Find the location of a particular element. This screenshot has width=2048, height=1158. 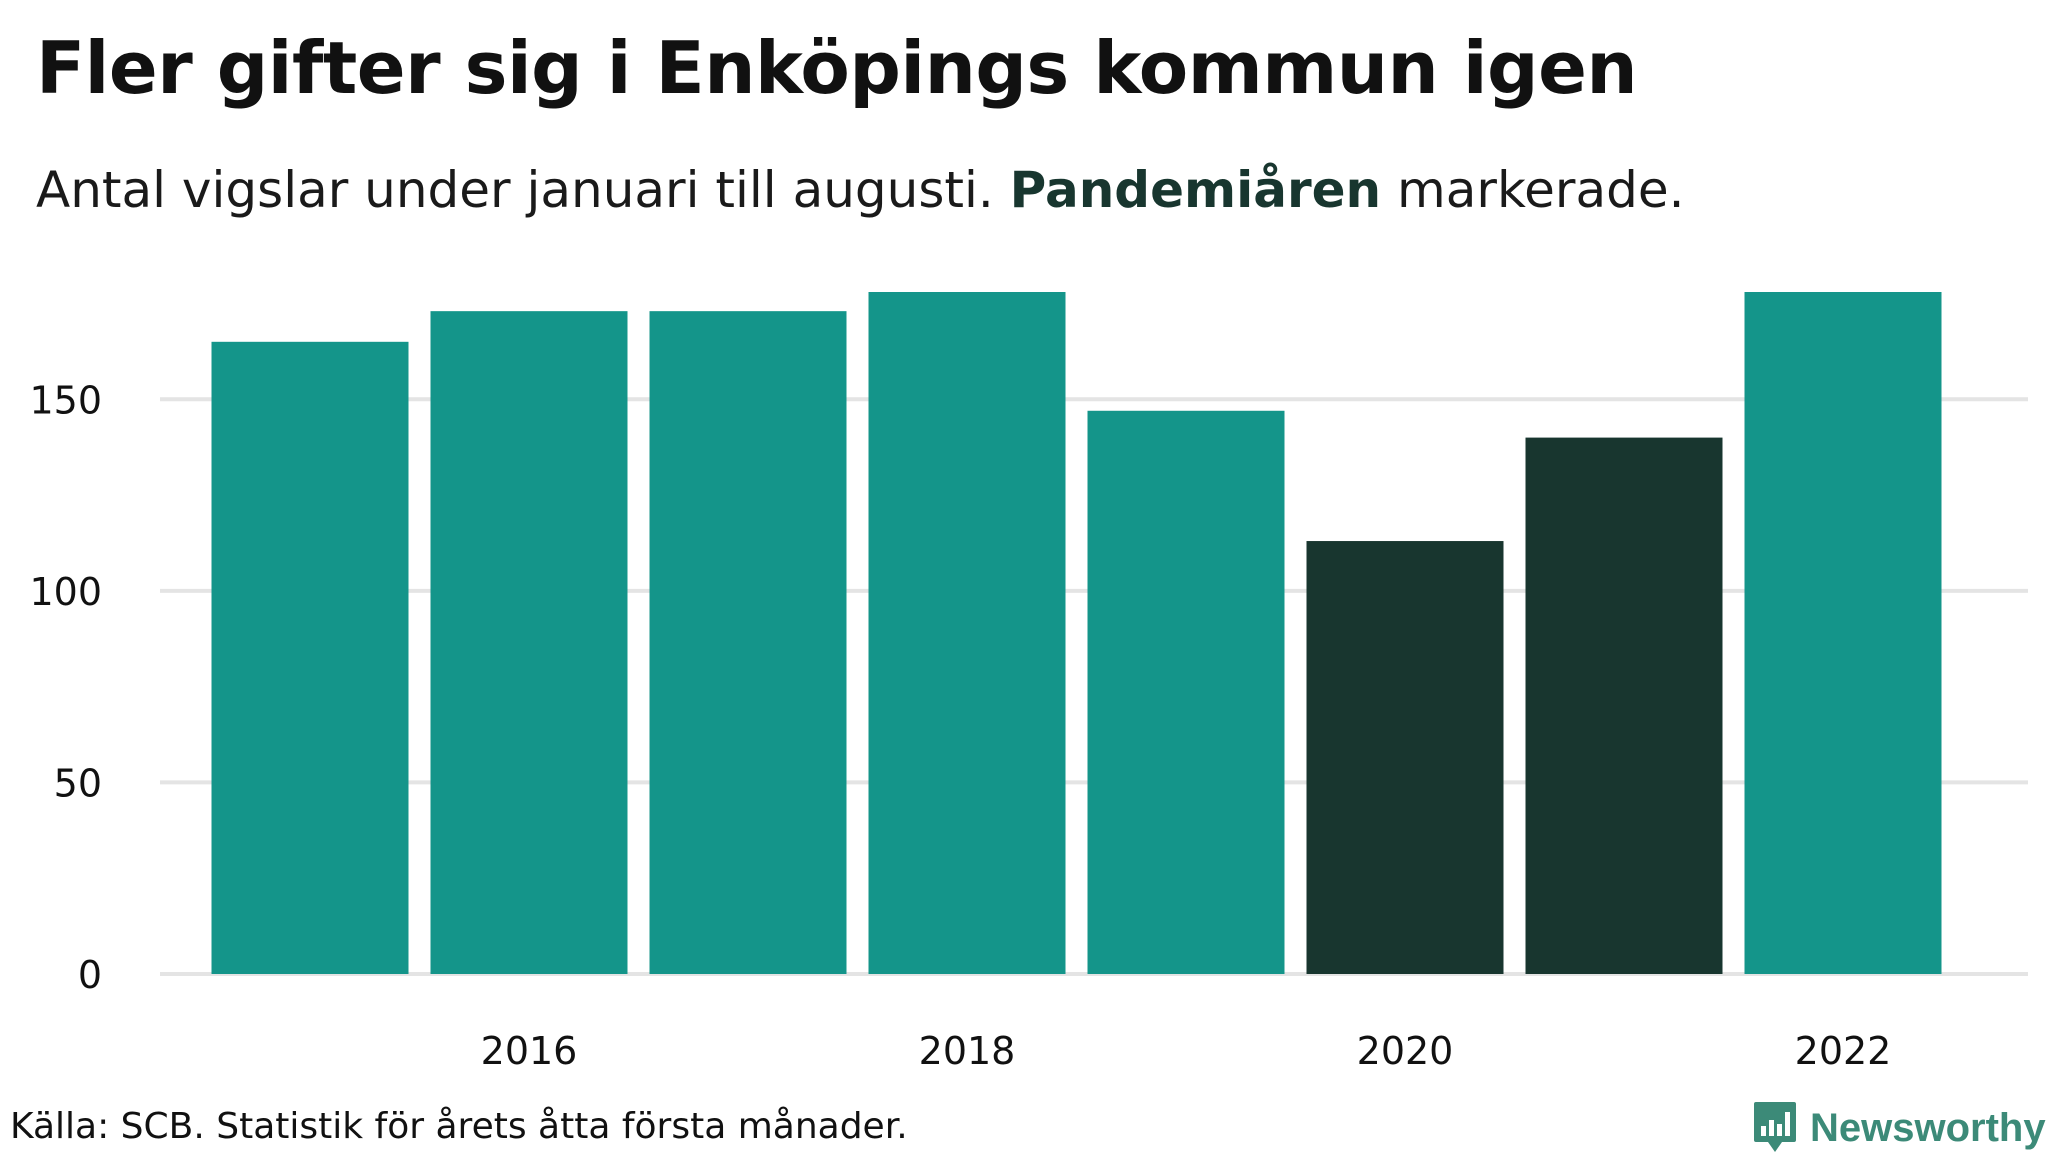

chart-title: Fler gifter sig i Enköpings kommun igen is located at coordinates (837, 68).